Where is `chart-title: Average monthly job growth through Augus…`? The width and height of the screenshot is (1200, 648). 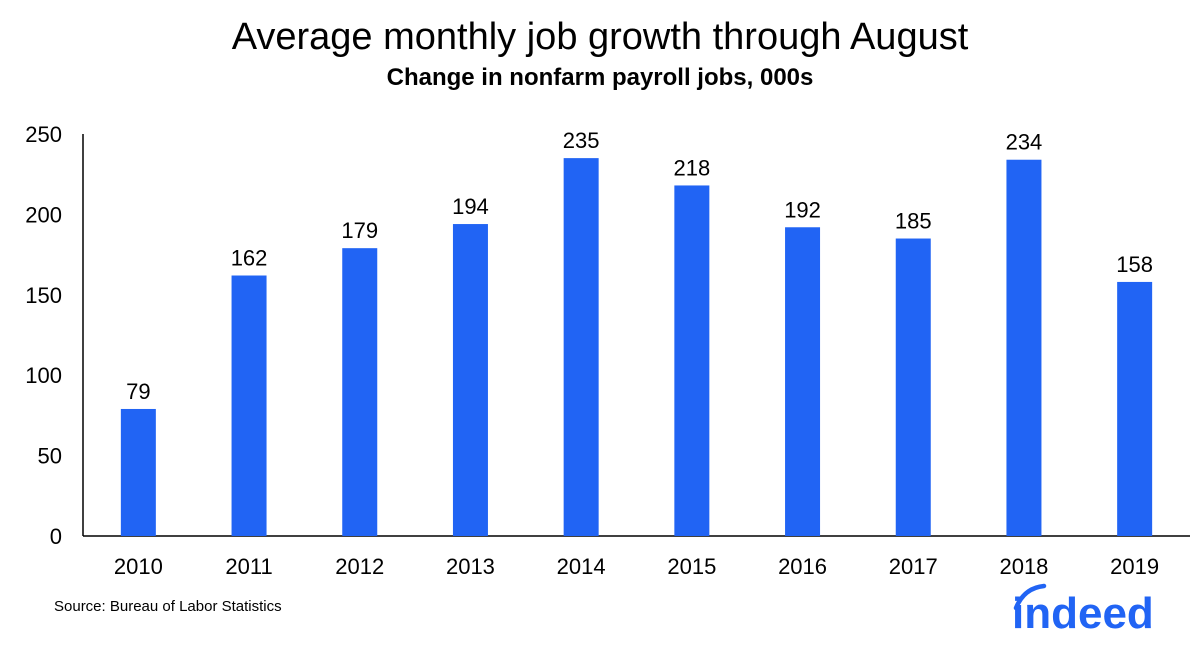 chart-title: Average monthly job growth through Augus… is located at coordinates (600, 37).